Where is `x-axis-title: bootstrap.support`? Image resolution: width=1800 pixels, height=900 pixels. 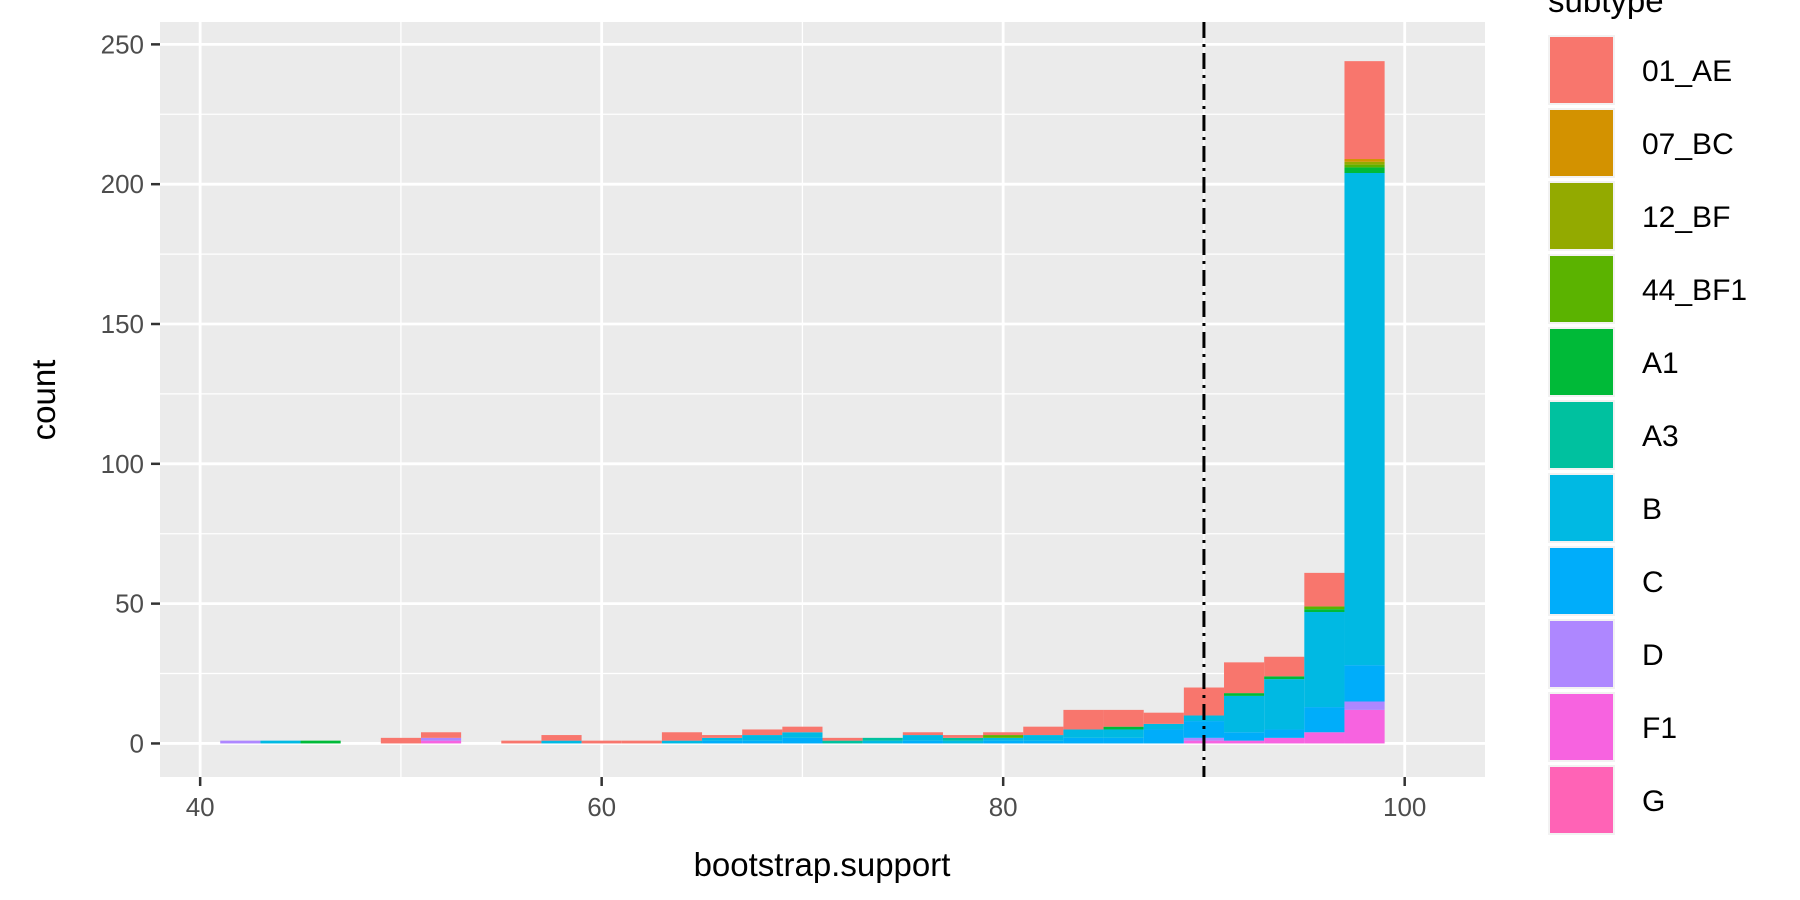 x-axis-title: bootstrap.support is located at coordinates (822, 864).